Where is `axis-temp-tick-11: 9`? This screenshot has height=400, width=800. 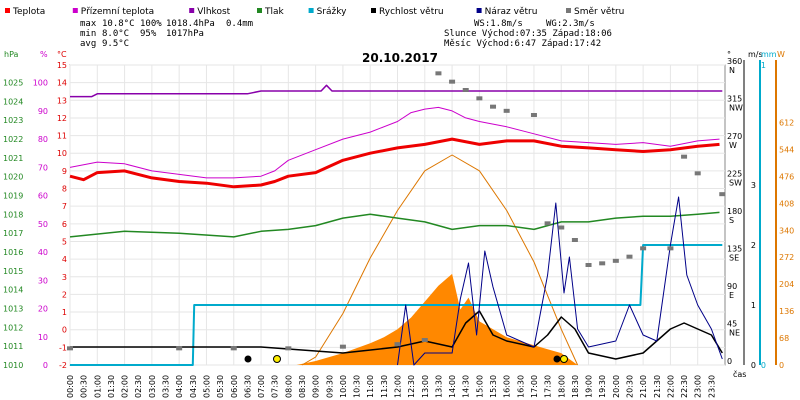
axis-temp-tick-11: 9 is located at coordinates (64, 171).